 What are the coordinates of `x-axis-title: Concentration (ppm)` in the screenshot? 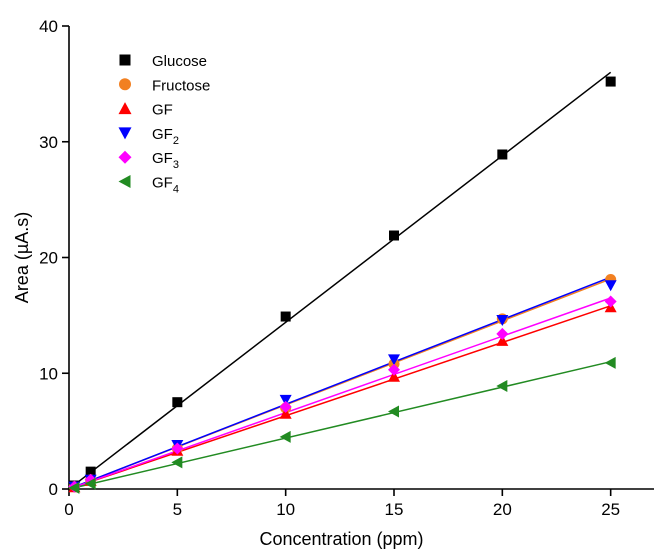 It's located at (341, 539).